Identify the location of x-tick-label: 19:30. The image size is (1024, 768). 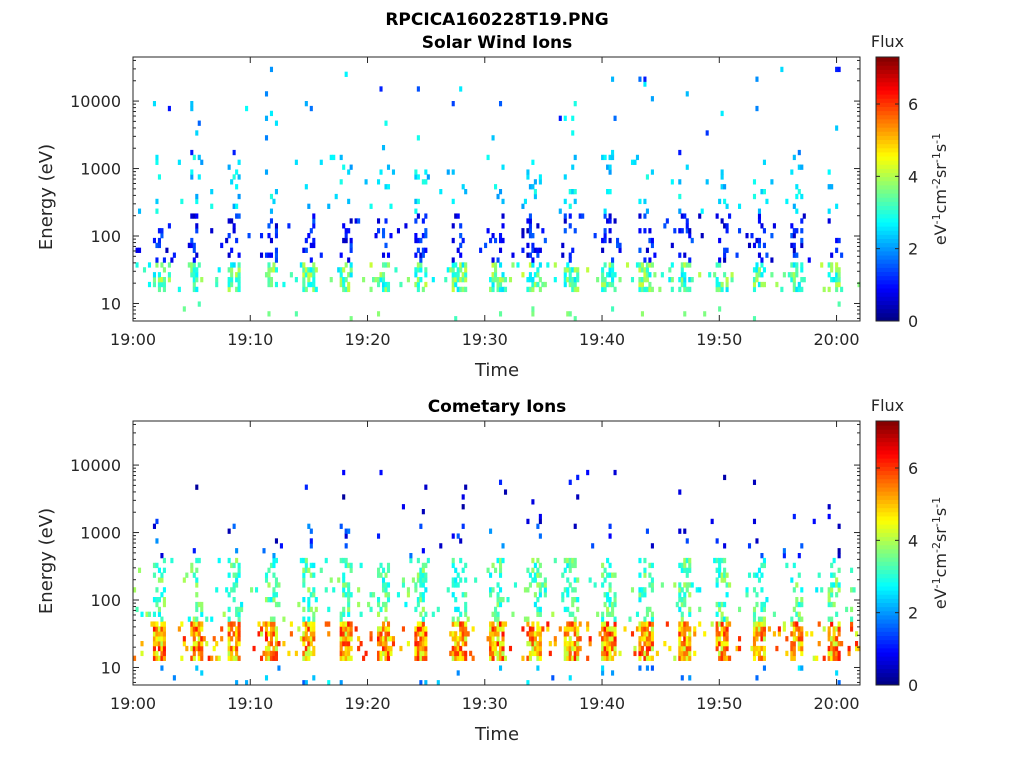
(485, 703).